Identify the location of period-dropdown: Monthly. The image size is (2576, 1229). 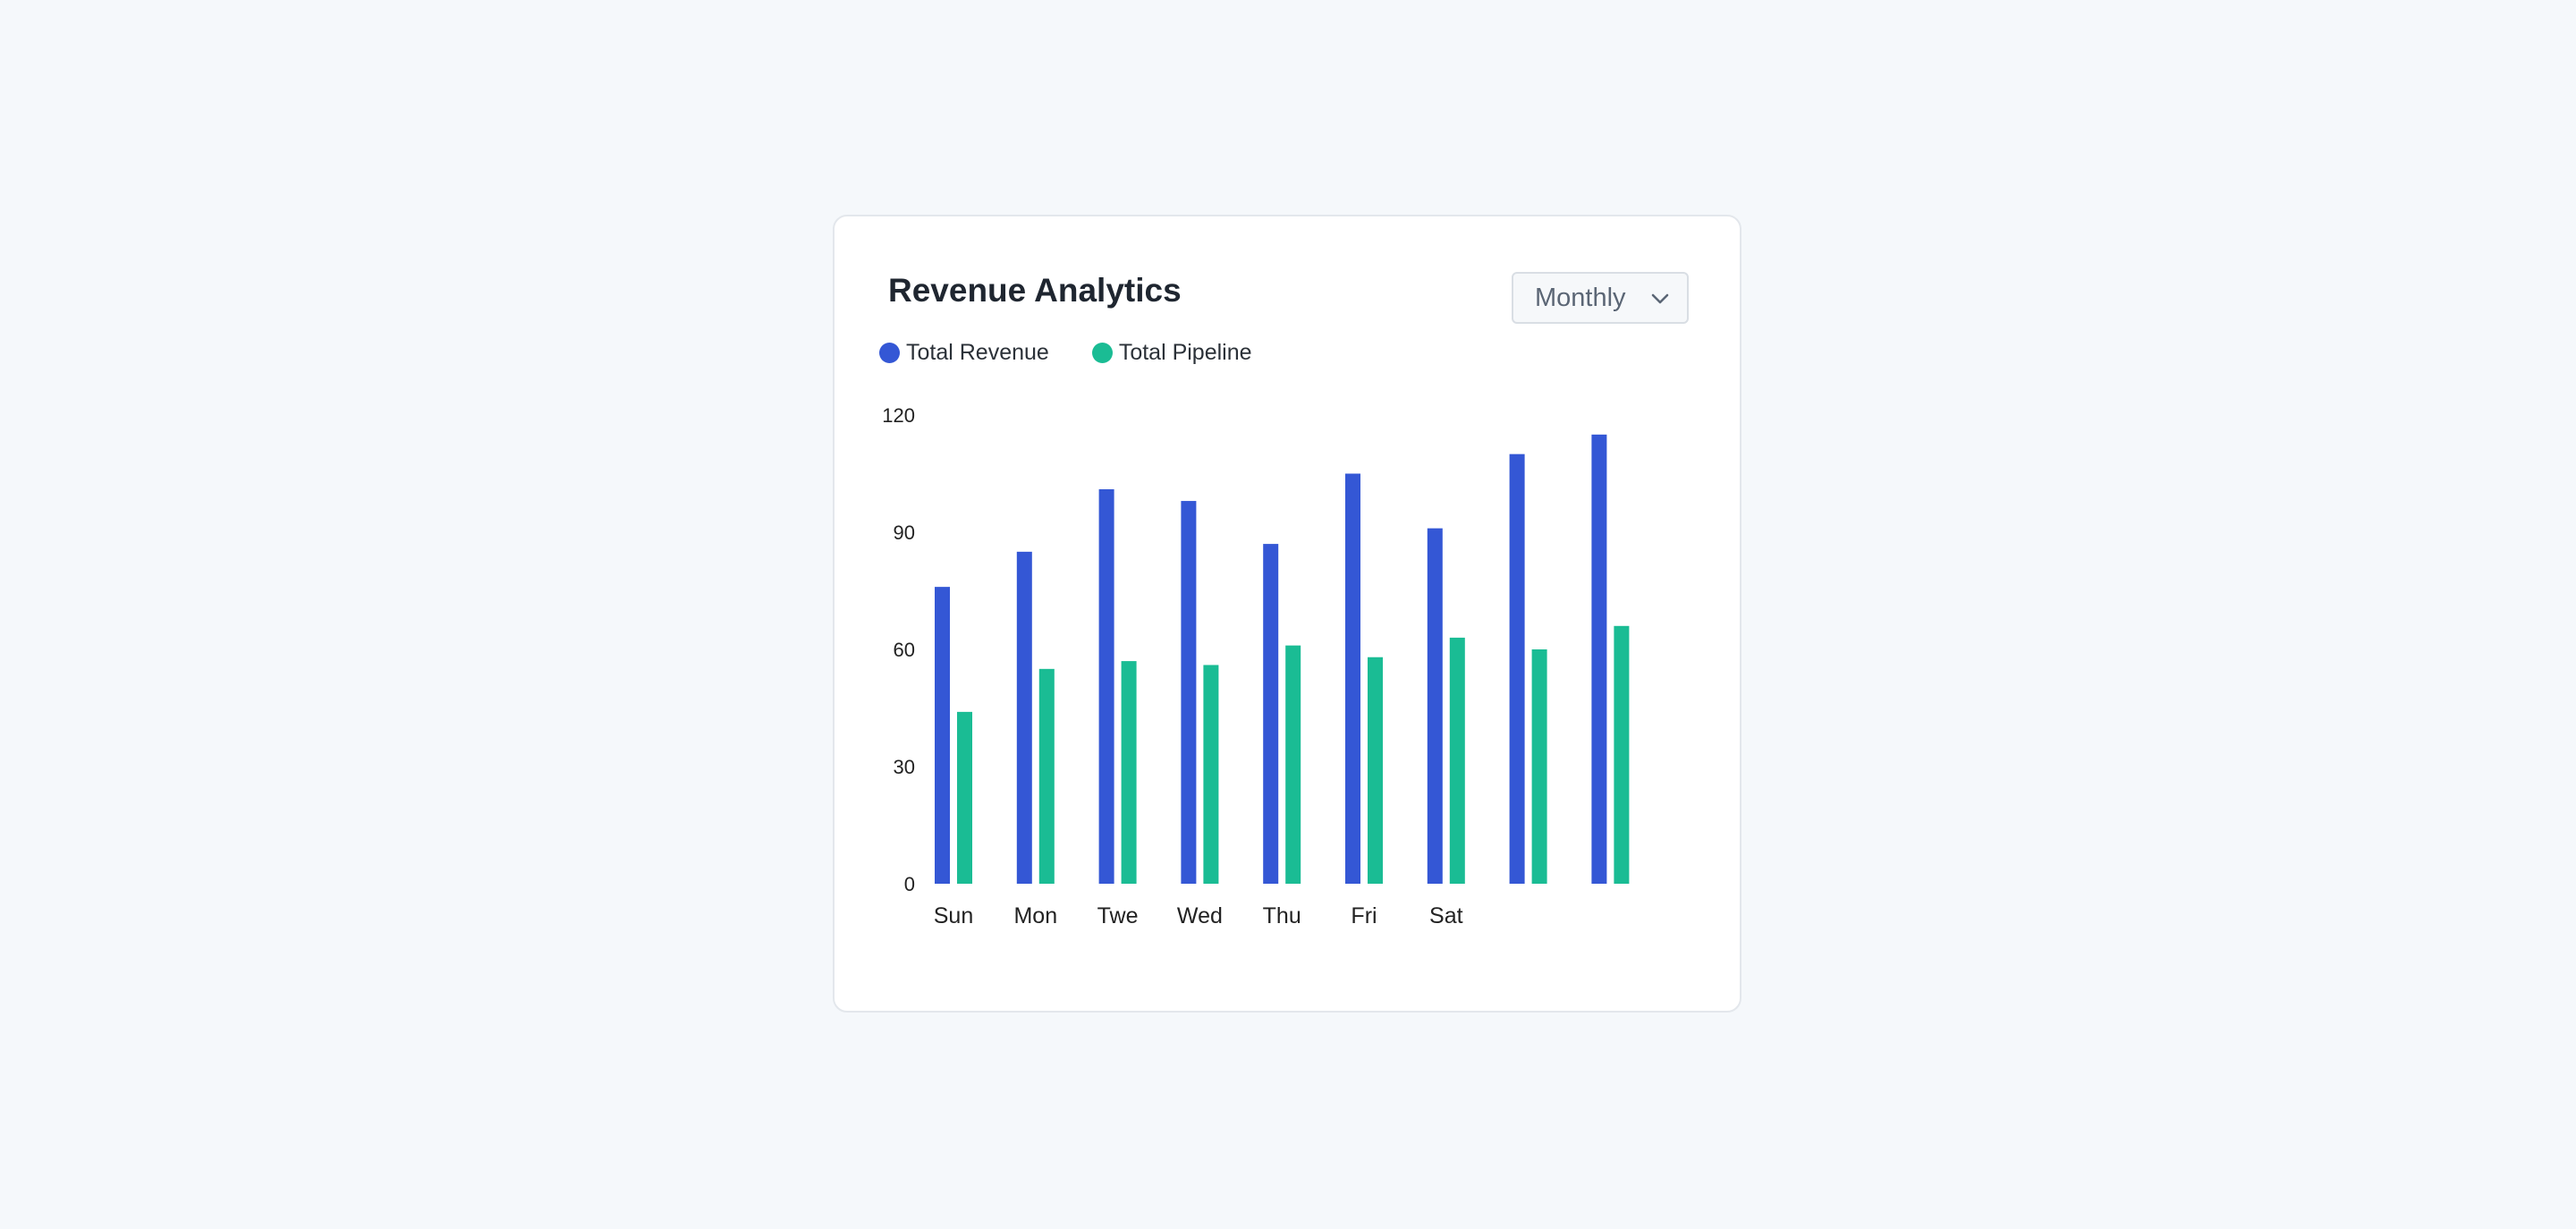
(1600, 298).